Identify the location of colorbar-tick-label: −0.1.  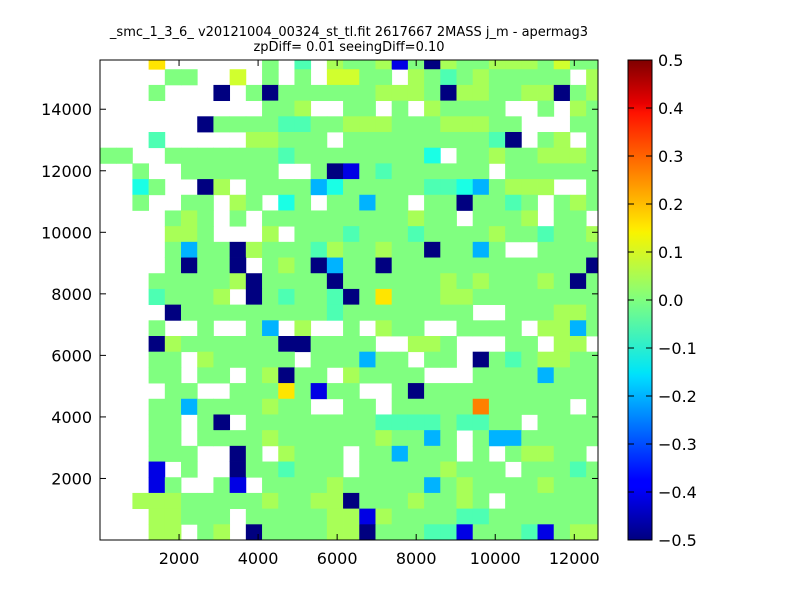
(677, 348).